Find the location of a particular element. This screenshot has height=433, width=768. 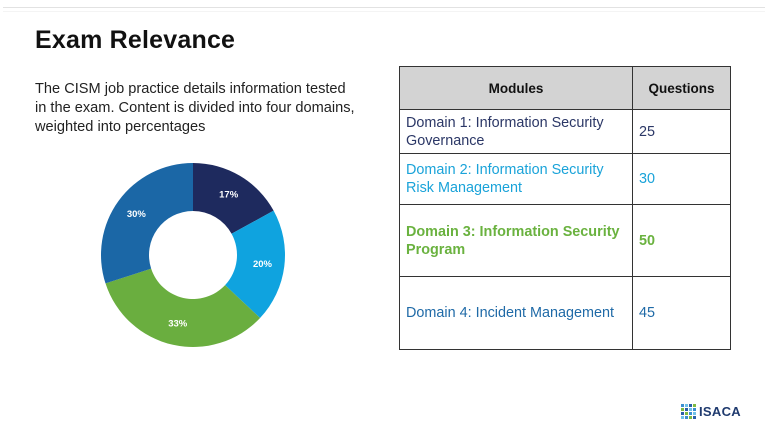

module-cell: Domain 3: Information Security Program is located at coordinates (516, 240).